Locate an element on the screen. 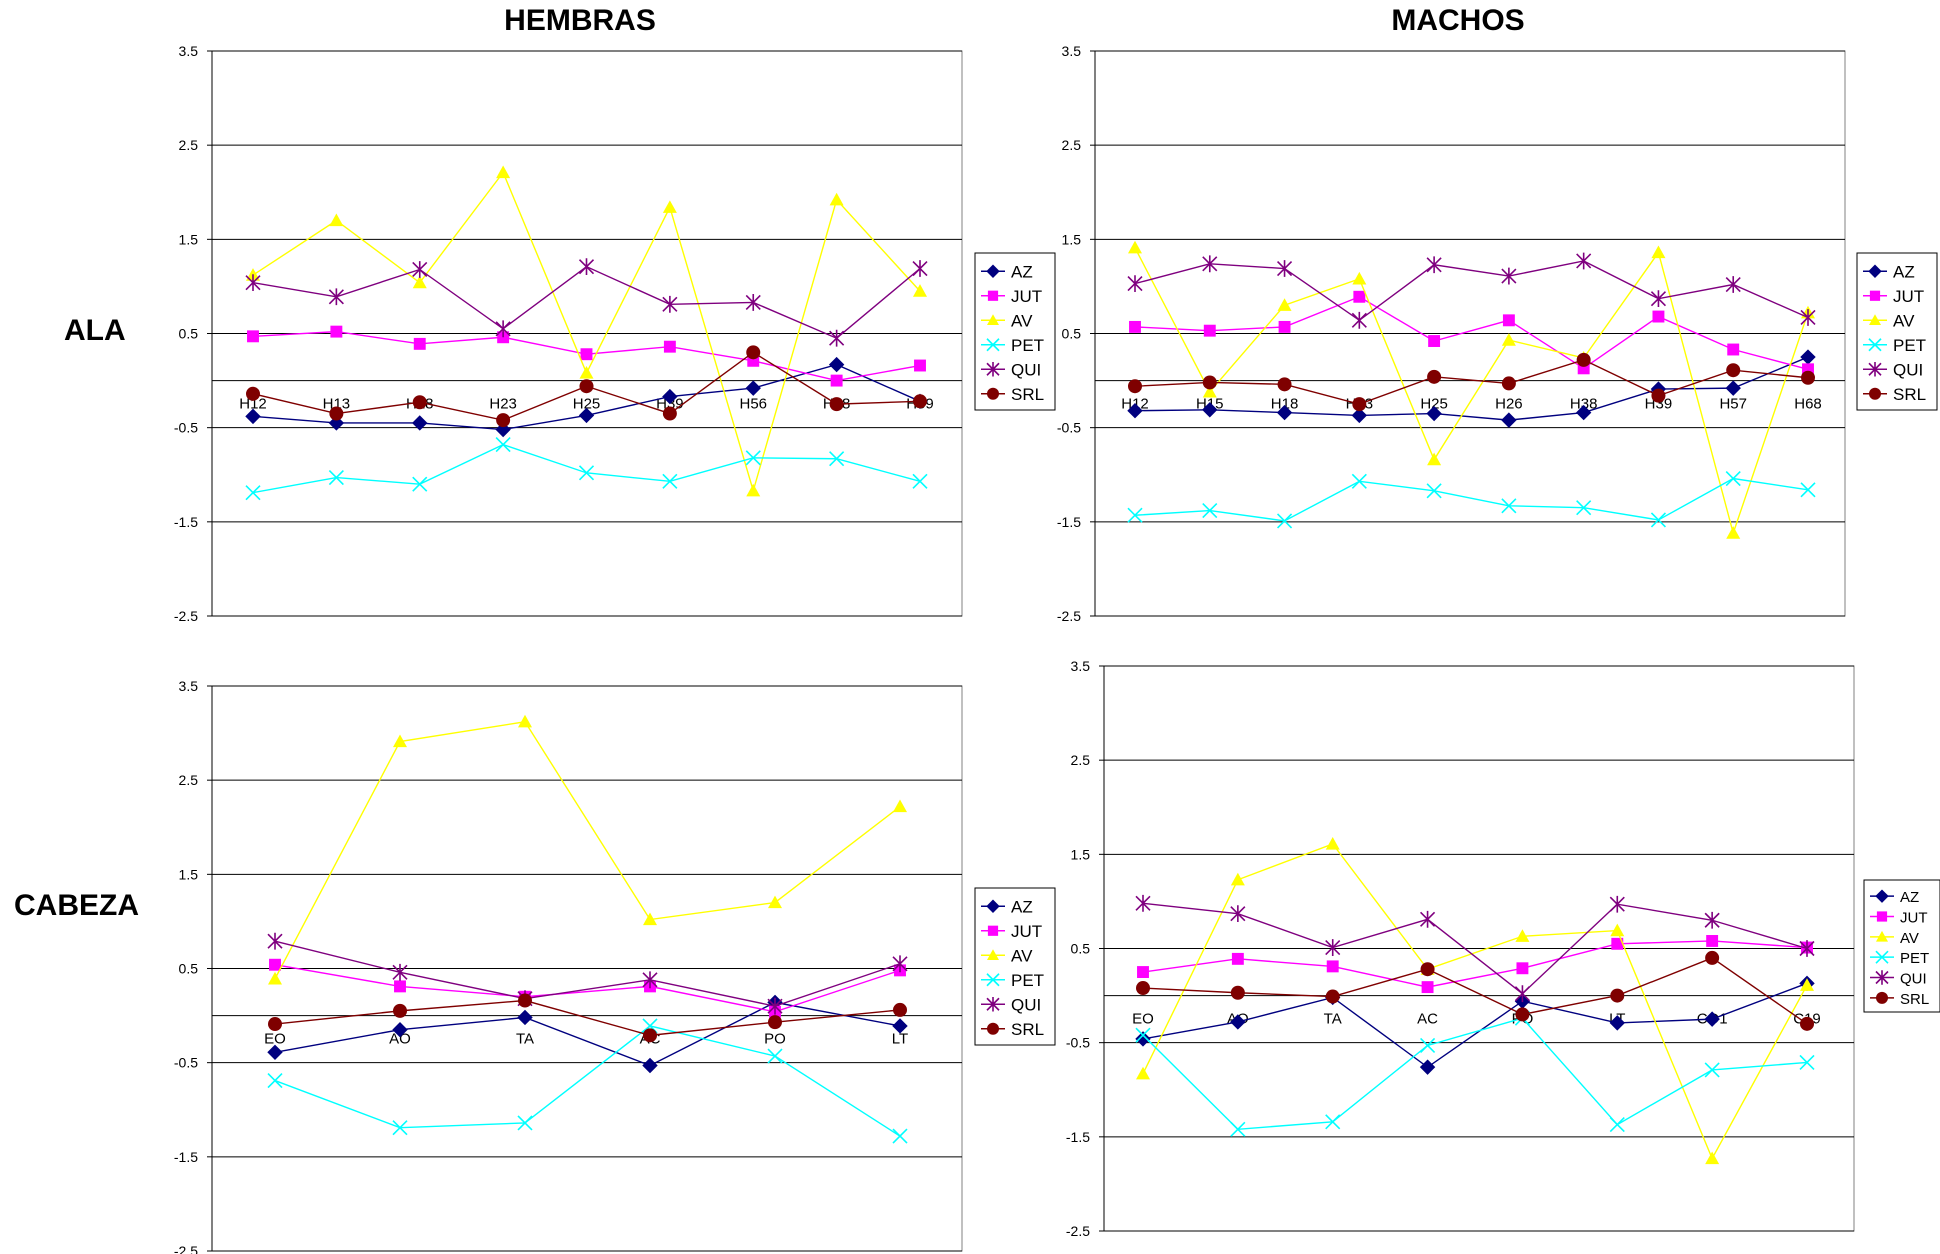  legend-label-az: AZ is located at coordinates (1022, 271).